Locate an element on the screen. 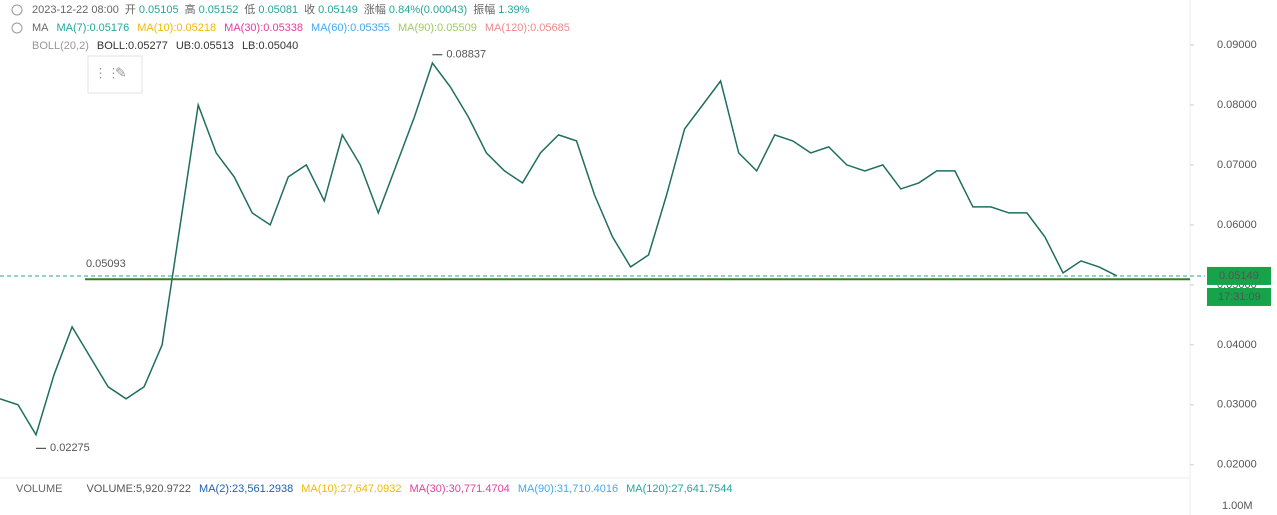 This screenshot has width=1277, height=515. header-value: MA(7):0.05176 is located at coordinates (93, 28).